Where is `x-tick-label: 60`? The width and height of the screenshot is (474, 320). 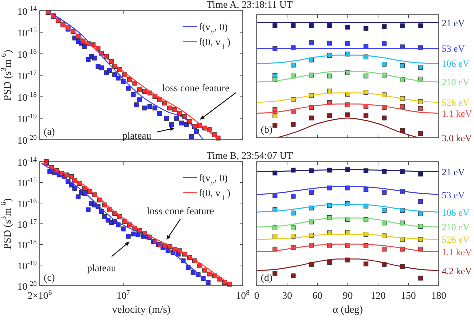 x-tick-label: 60 is located at coordinates (317, 296).